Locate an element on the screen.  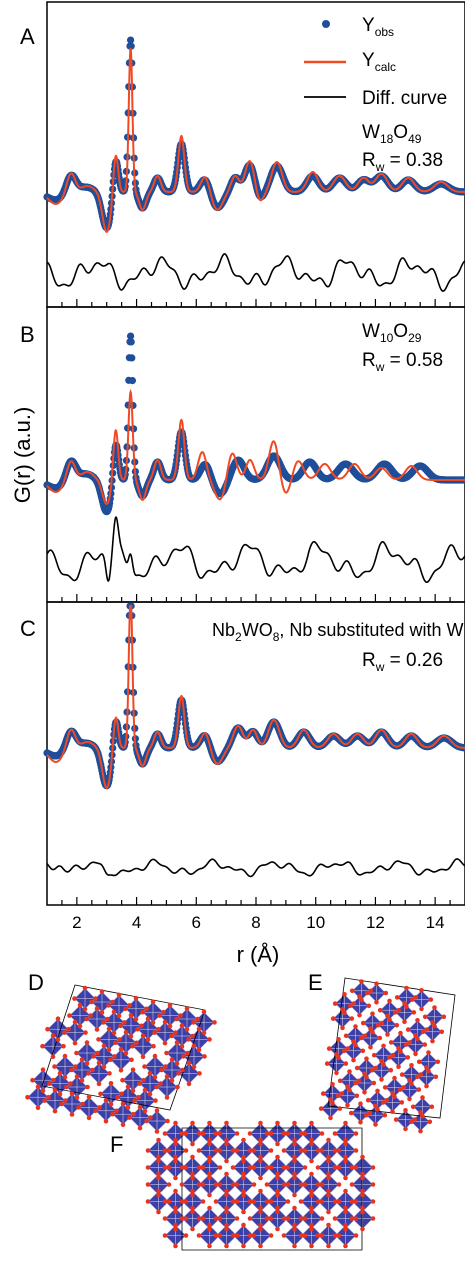
rw-value: = 0.58 is located at coordinates (413, 360).